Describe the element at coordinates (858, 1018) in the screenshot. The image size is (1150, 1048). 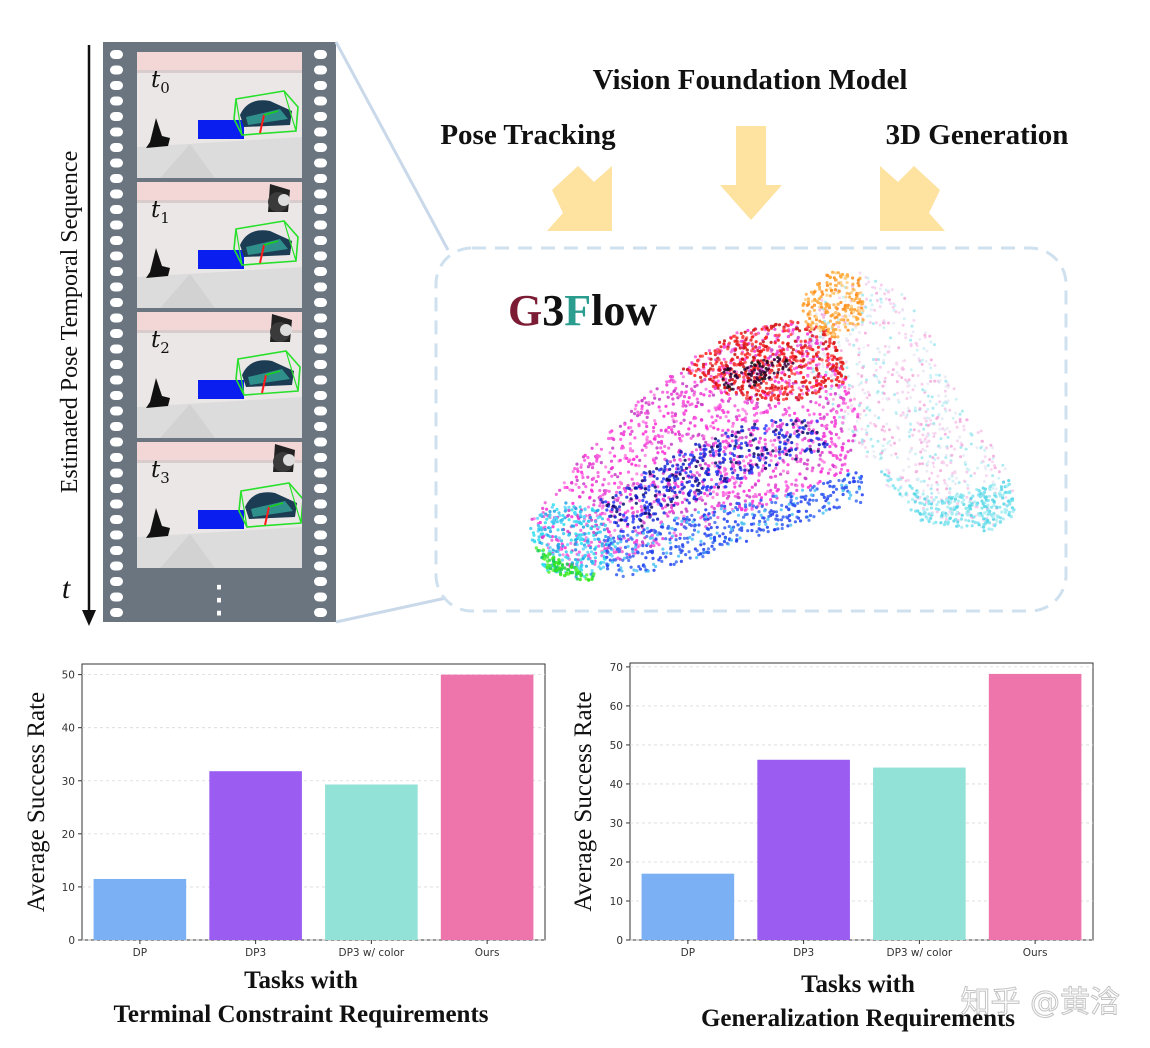
I see `x-axis-label-line: Generalization Requirements` at that location.